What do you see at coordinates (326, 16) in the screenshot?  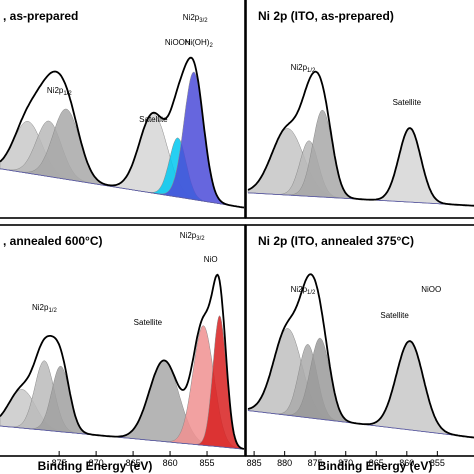 I see `panel-title: Ni 2p (ITO, as-prepared)` at bounding box center [326, 16].